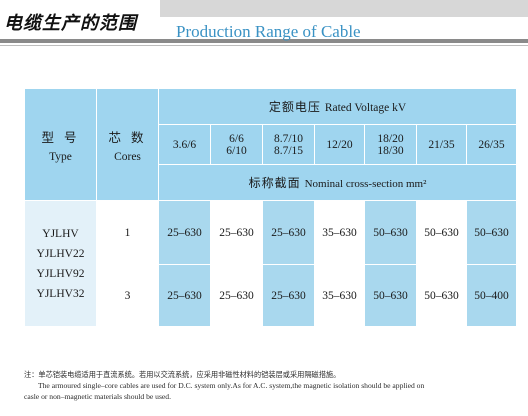  I want to click on page-title-cn: 电缆生产的范围, so click(70, 23).